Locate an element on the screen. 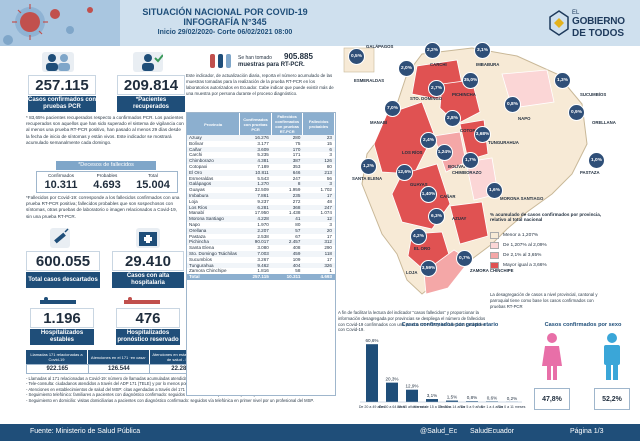  table-cell: Loja is located at coordinates (193, 201).